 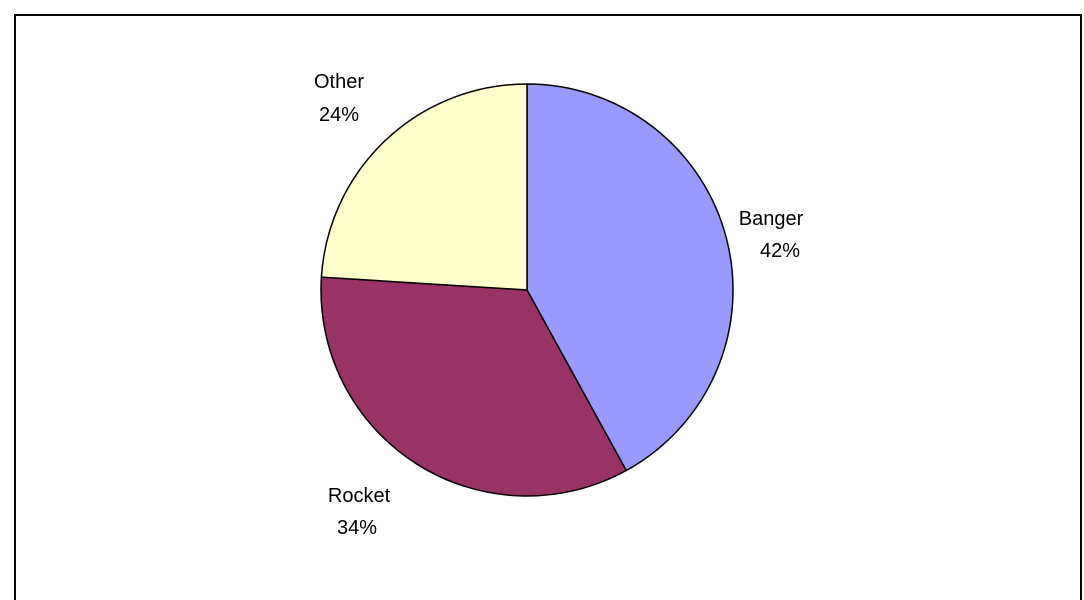 What do you see at coordinates (474, 386) in the screenshot?
I see `pie-slice-rocket` at bounding box center [474, 386].